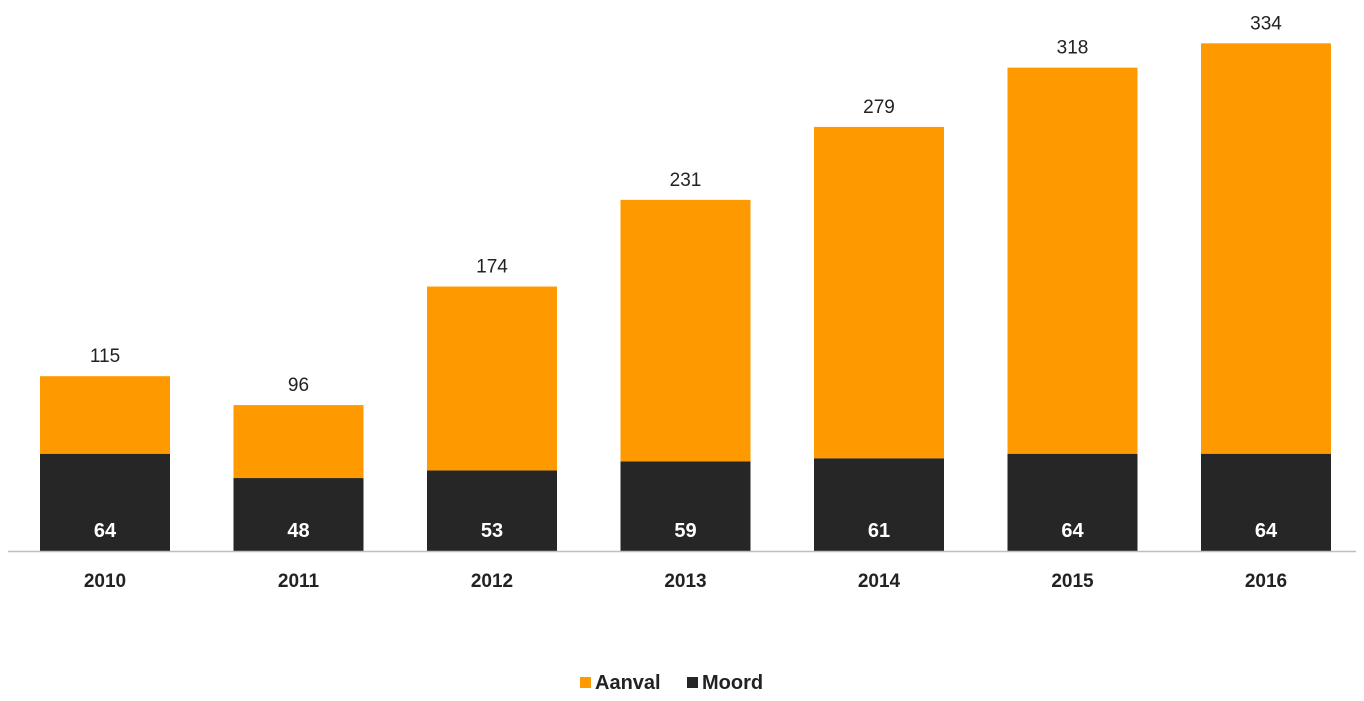 This screenshot has width=1364, height=701. Describe the element at coordinates (1072, 502) in the screenshot. I see `bar-moord-2015` at that location.